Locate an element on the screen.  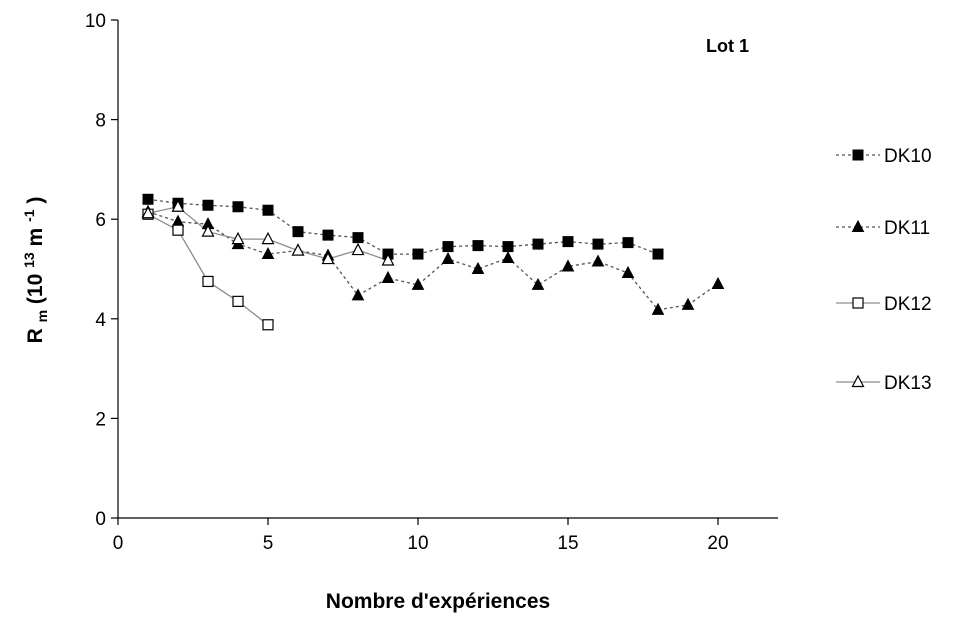
x-tick-label: 10 is located at coordinates (417, 543).